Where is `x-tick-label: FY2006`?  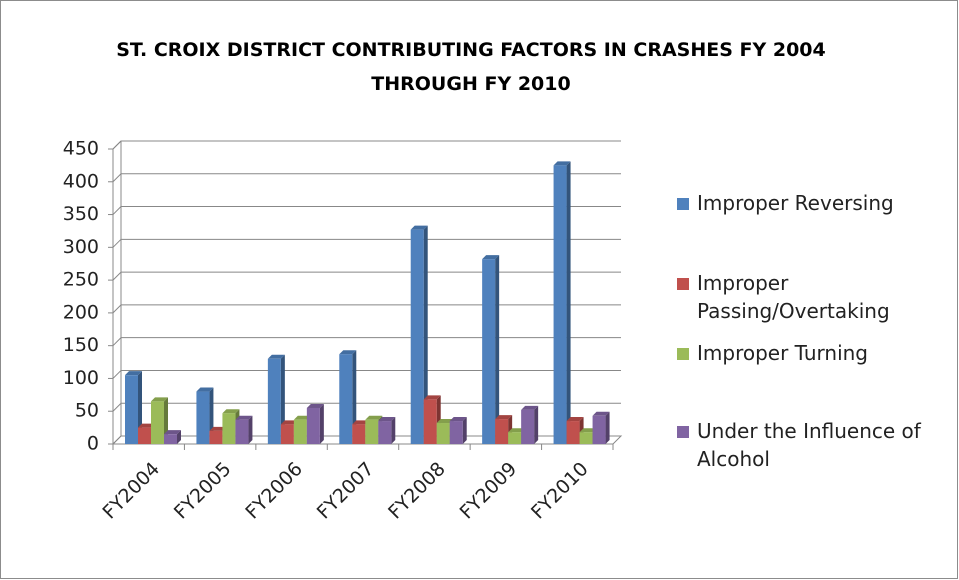 x-tick-label: FY2006 is located at coordinates (274, 491).